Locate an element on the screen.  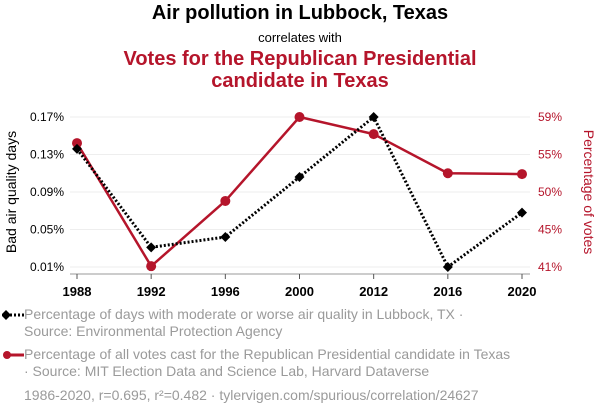
y-tick-label-left: 0.01% is located at coordinates (47, 267).